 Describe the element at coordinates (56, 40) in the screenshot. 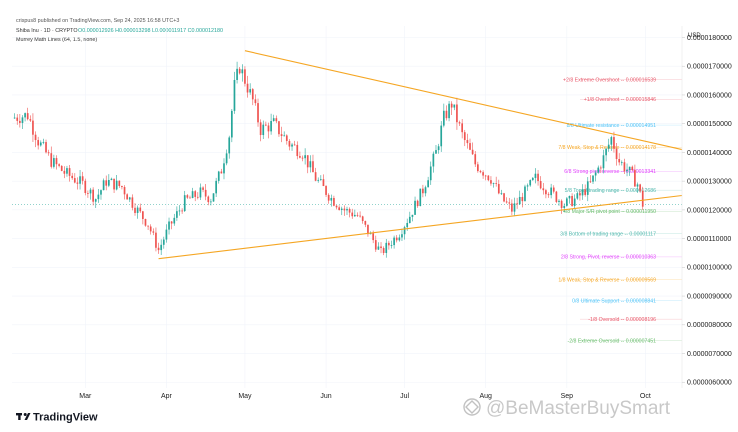

I see `indicator-label: Murrey Math Lines (64, 1.5, none)` at that location.